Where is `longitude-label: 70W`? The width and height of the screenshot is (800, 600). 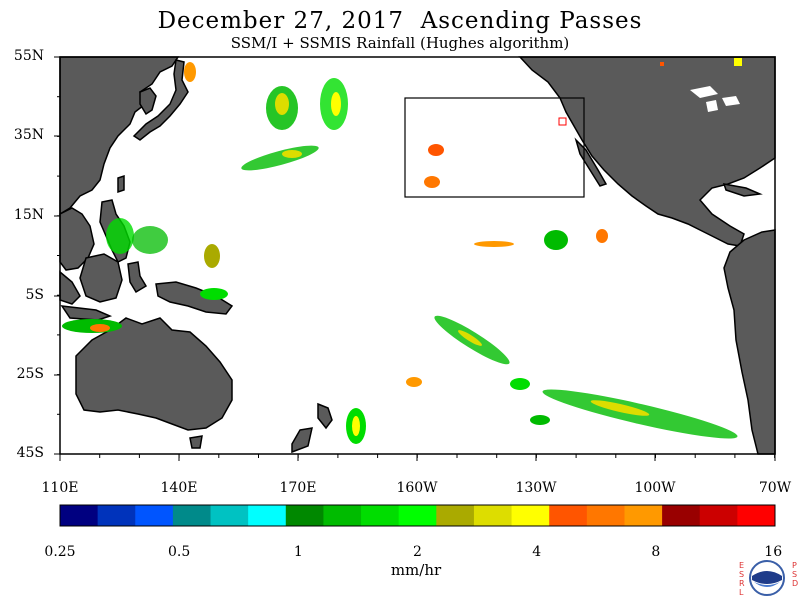 longitude-label: 70W is located at coordinates (775, 488).